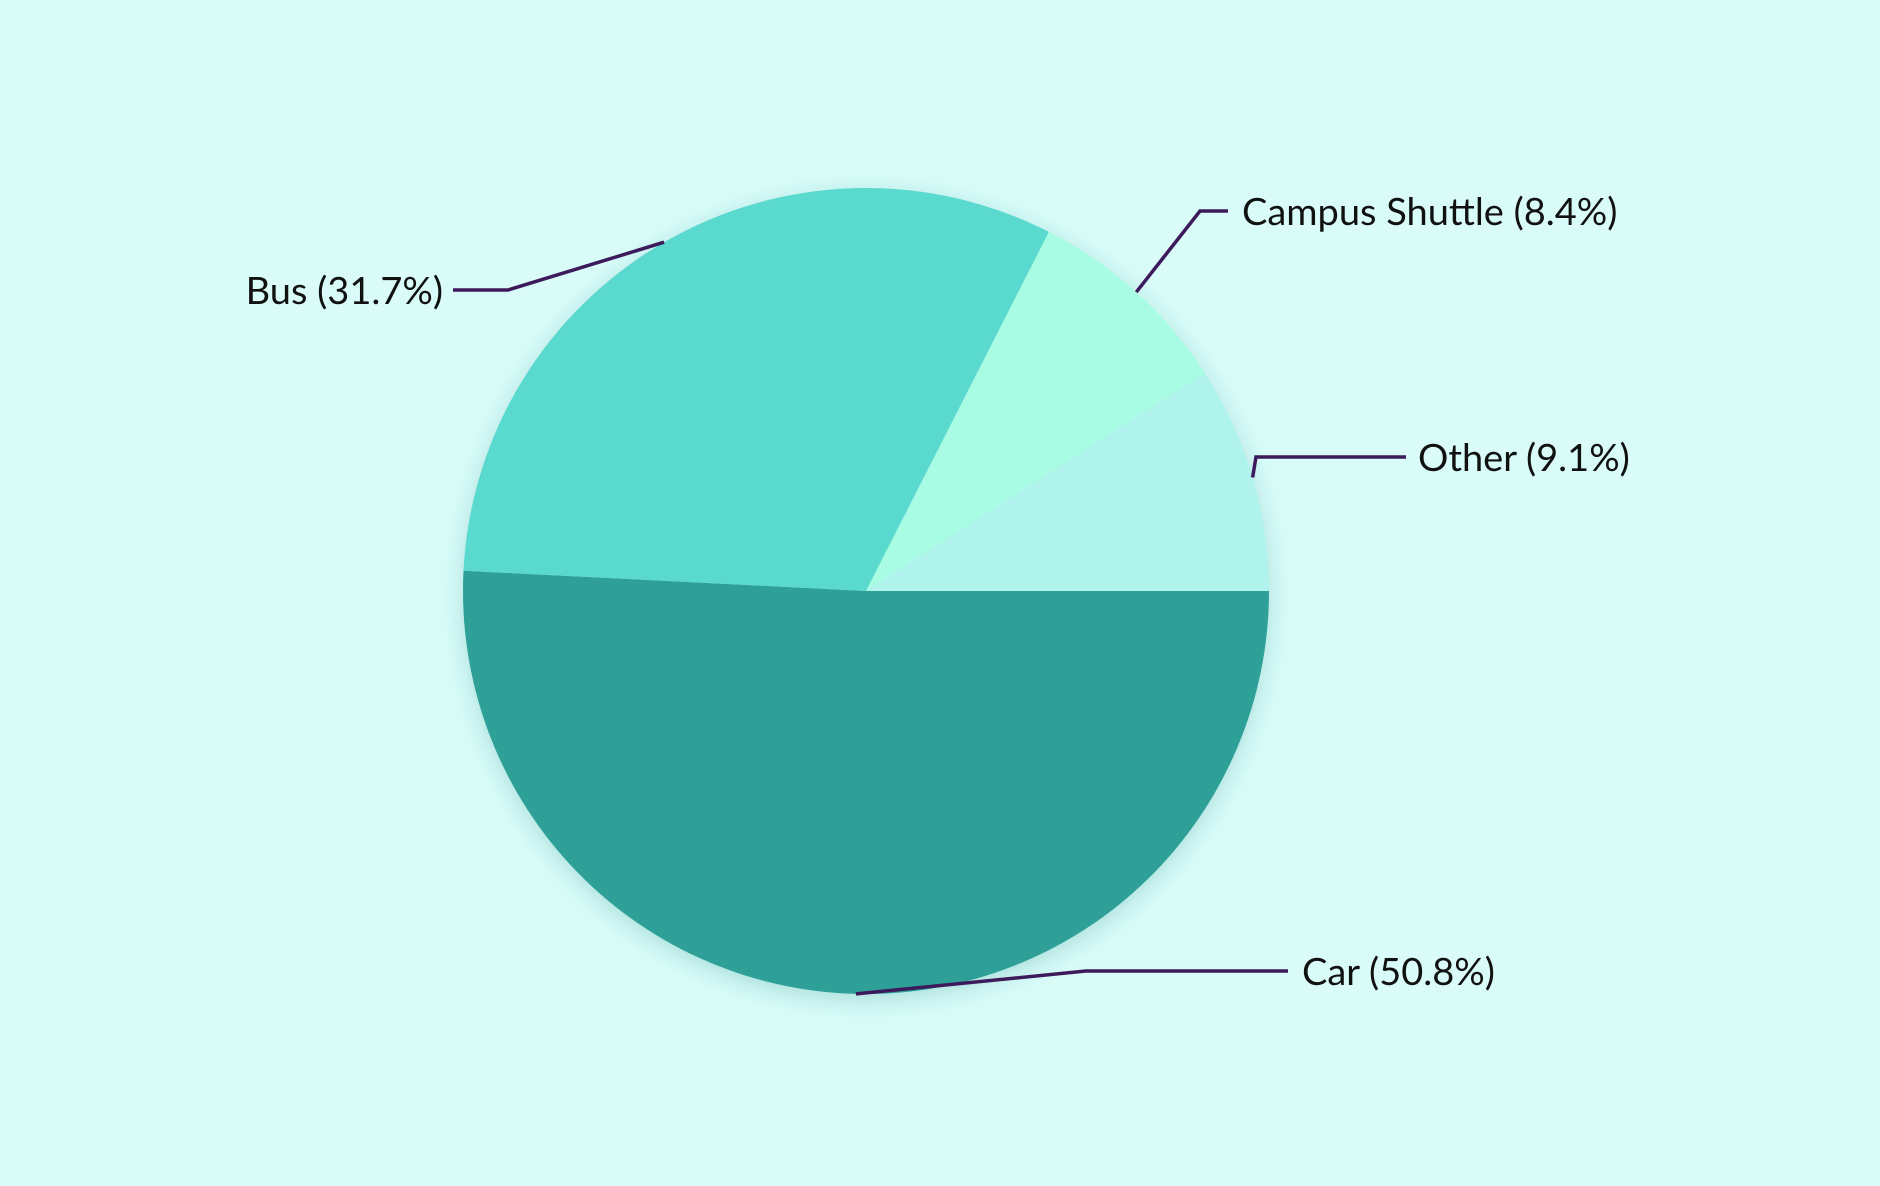  I want to click on leader-line-campus-shuttle, so click(1181, 251).